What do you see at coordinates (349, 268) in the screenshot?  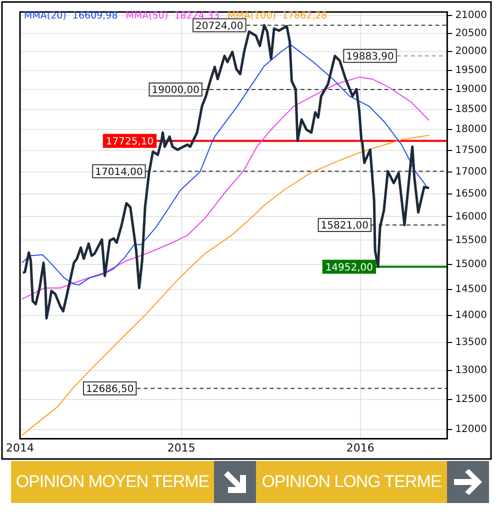 I see `ref-line-label: 14952,00` at bounding box center [349, 268].